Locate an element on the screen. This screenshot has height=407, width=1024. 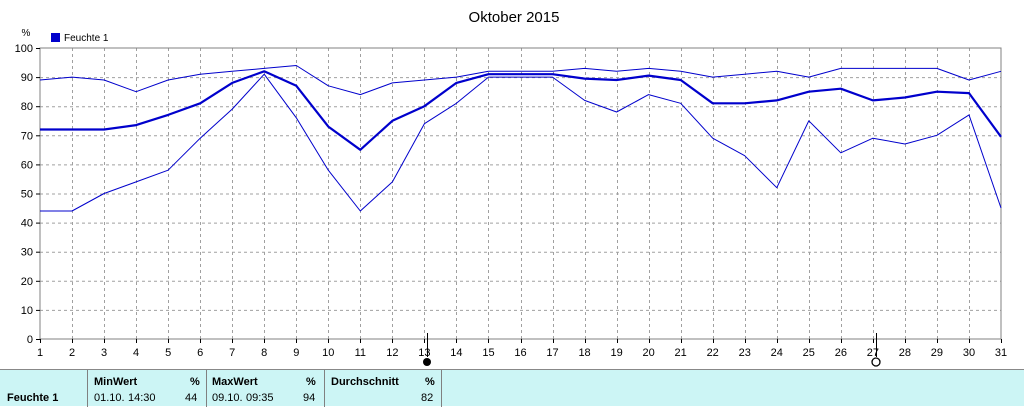
min-time: 14:30 is located at coordinates (142, 398).